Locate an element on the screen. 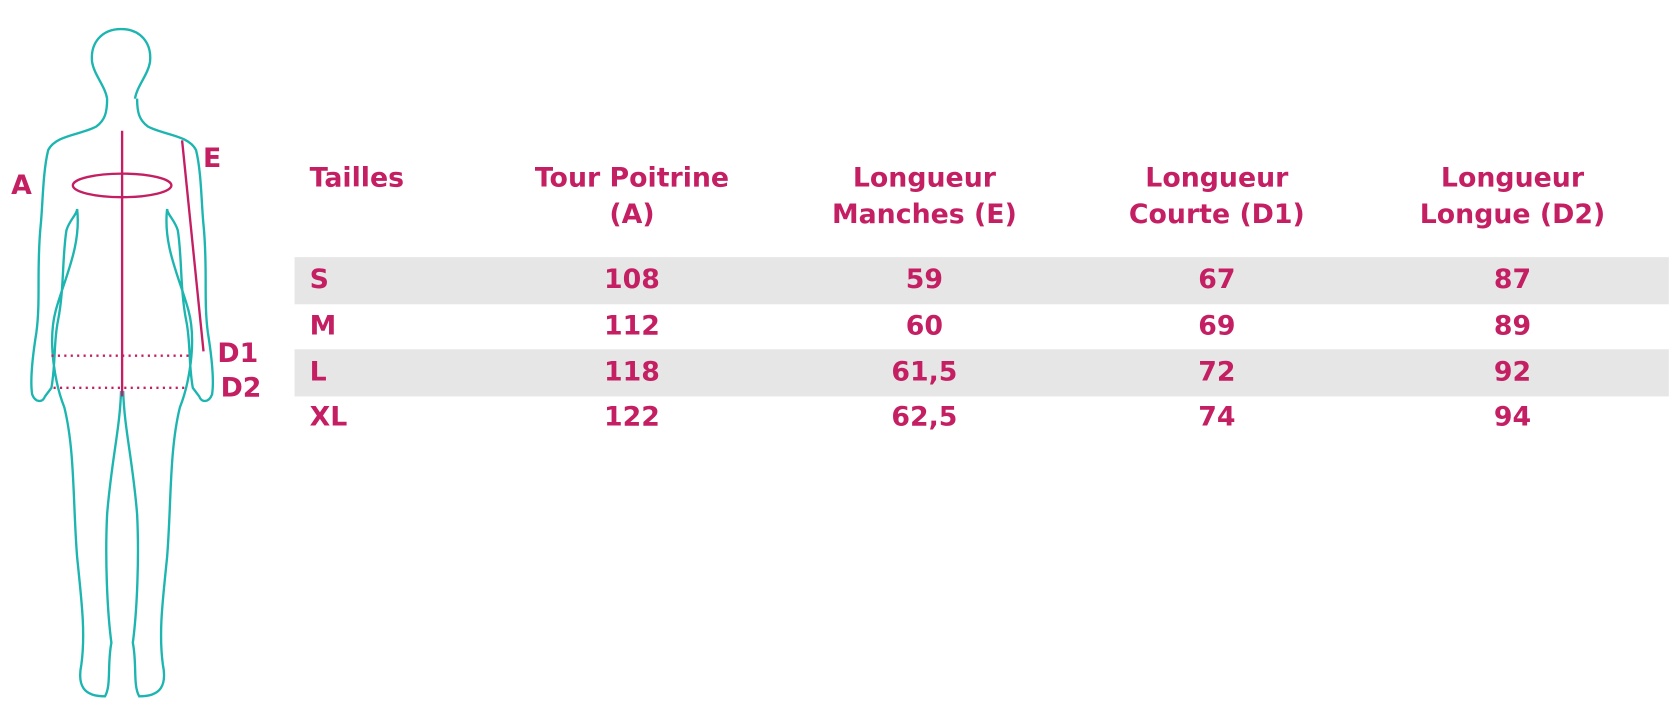  measure-label: D2 is located at coordinates (241, 387).